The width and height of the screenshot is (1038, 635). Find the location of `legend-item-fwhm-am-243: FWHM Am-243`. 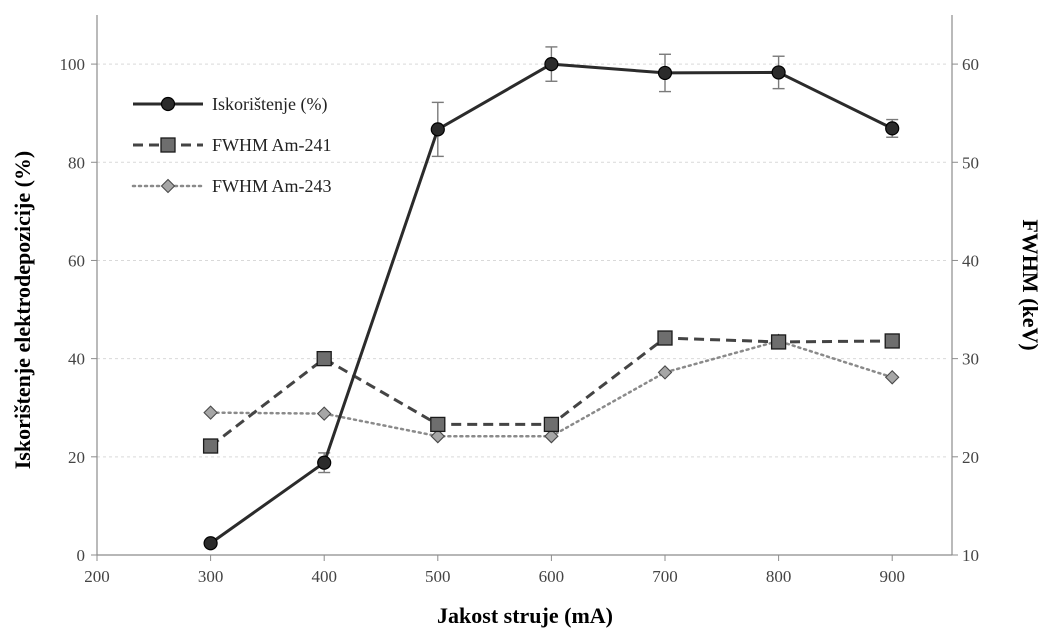

legend-item-fwhm-am-243: FWHM Am-243 is located at coordinates (231, 186).